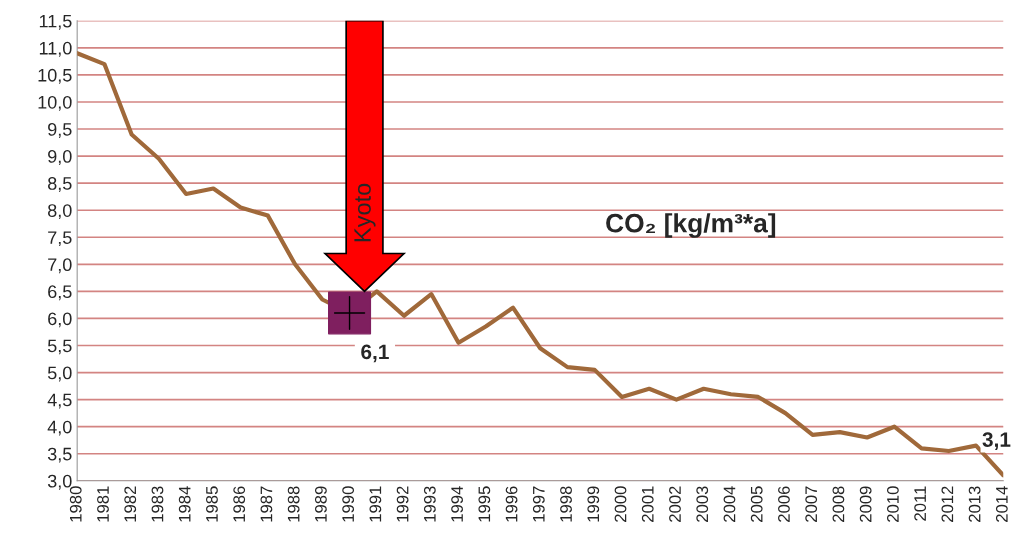 The width and height of the screenshot is (1029, 547). I want to click on x-tick-label: 1987, so click(266, 504).